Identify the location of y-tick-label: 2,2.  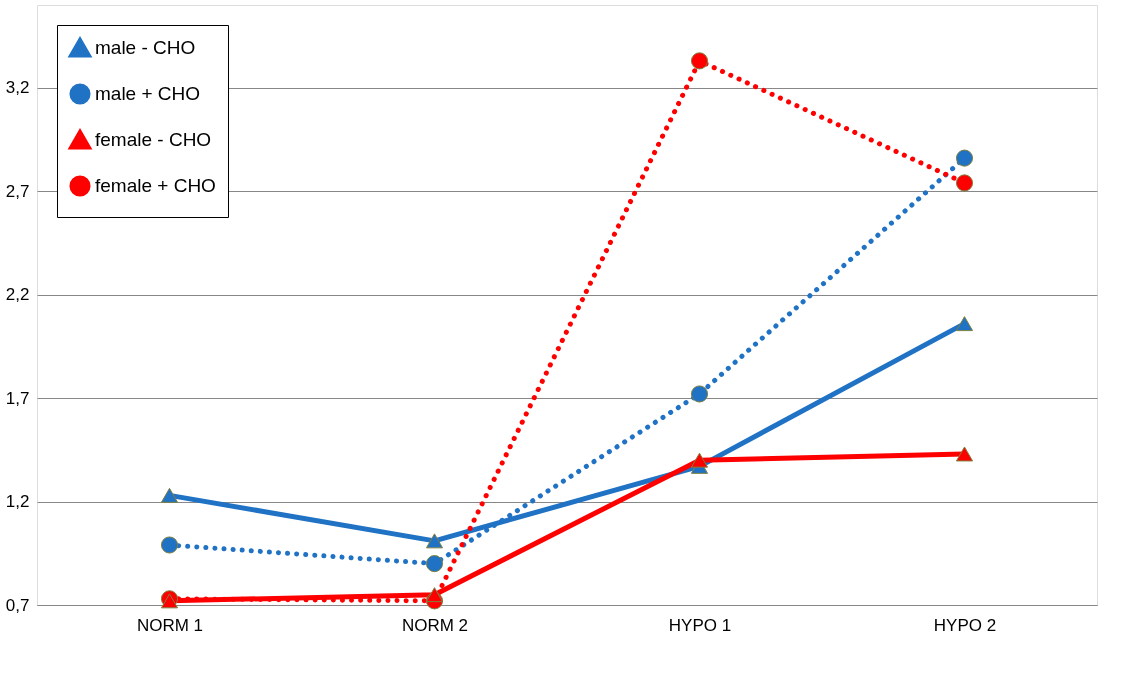
(17, 295).